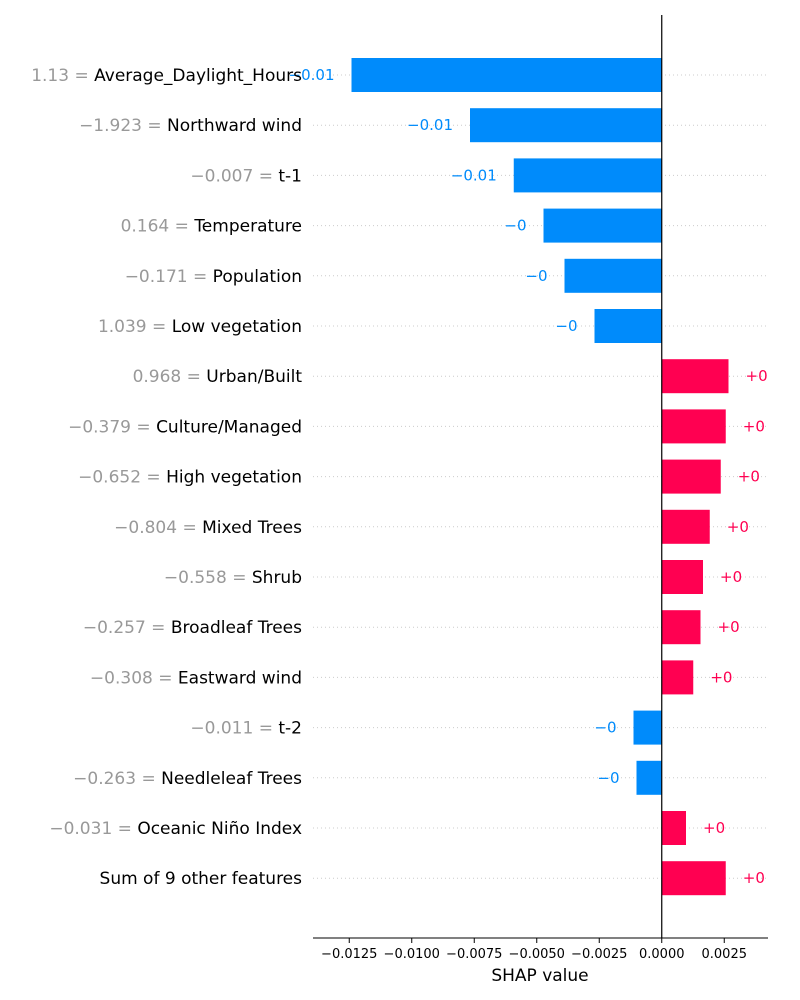 The height and width of the screenshot is (1000, 800). I want to click on feature-label: −0.652 = High vegetation, so click(190, 478).